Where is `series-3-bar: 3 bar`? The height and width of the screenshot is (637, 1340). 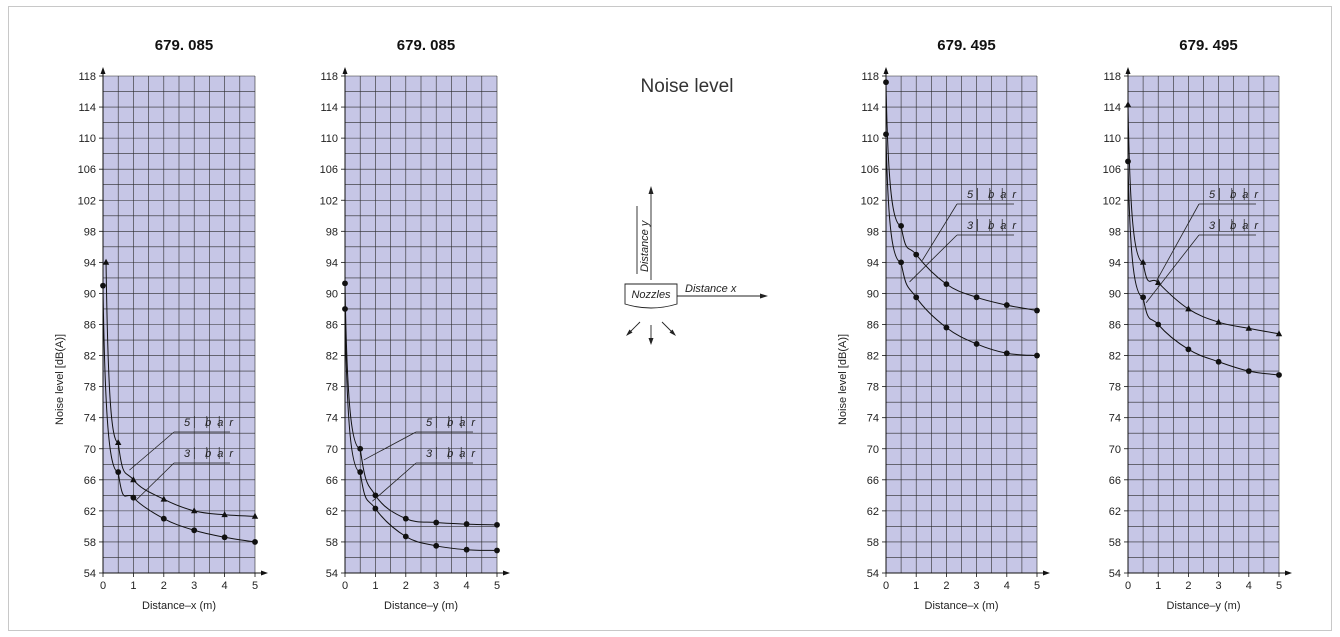 series-3-bar: 3 bar is located at coordinates (179, 413).